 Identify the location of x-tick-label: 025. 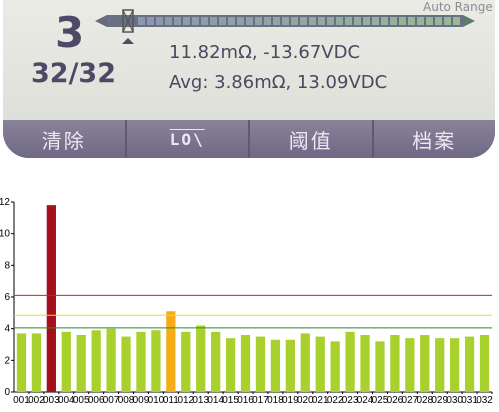
(380, 400).